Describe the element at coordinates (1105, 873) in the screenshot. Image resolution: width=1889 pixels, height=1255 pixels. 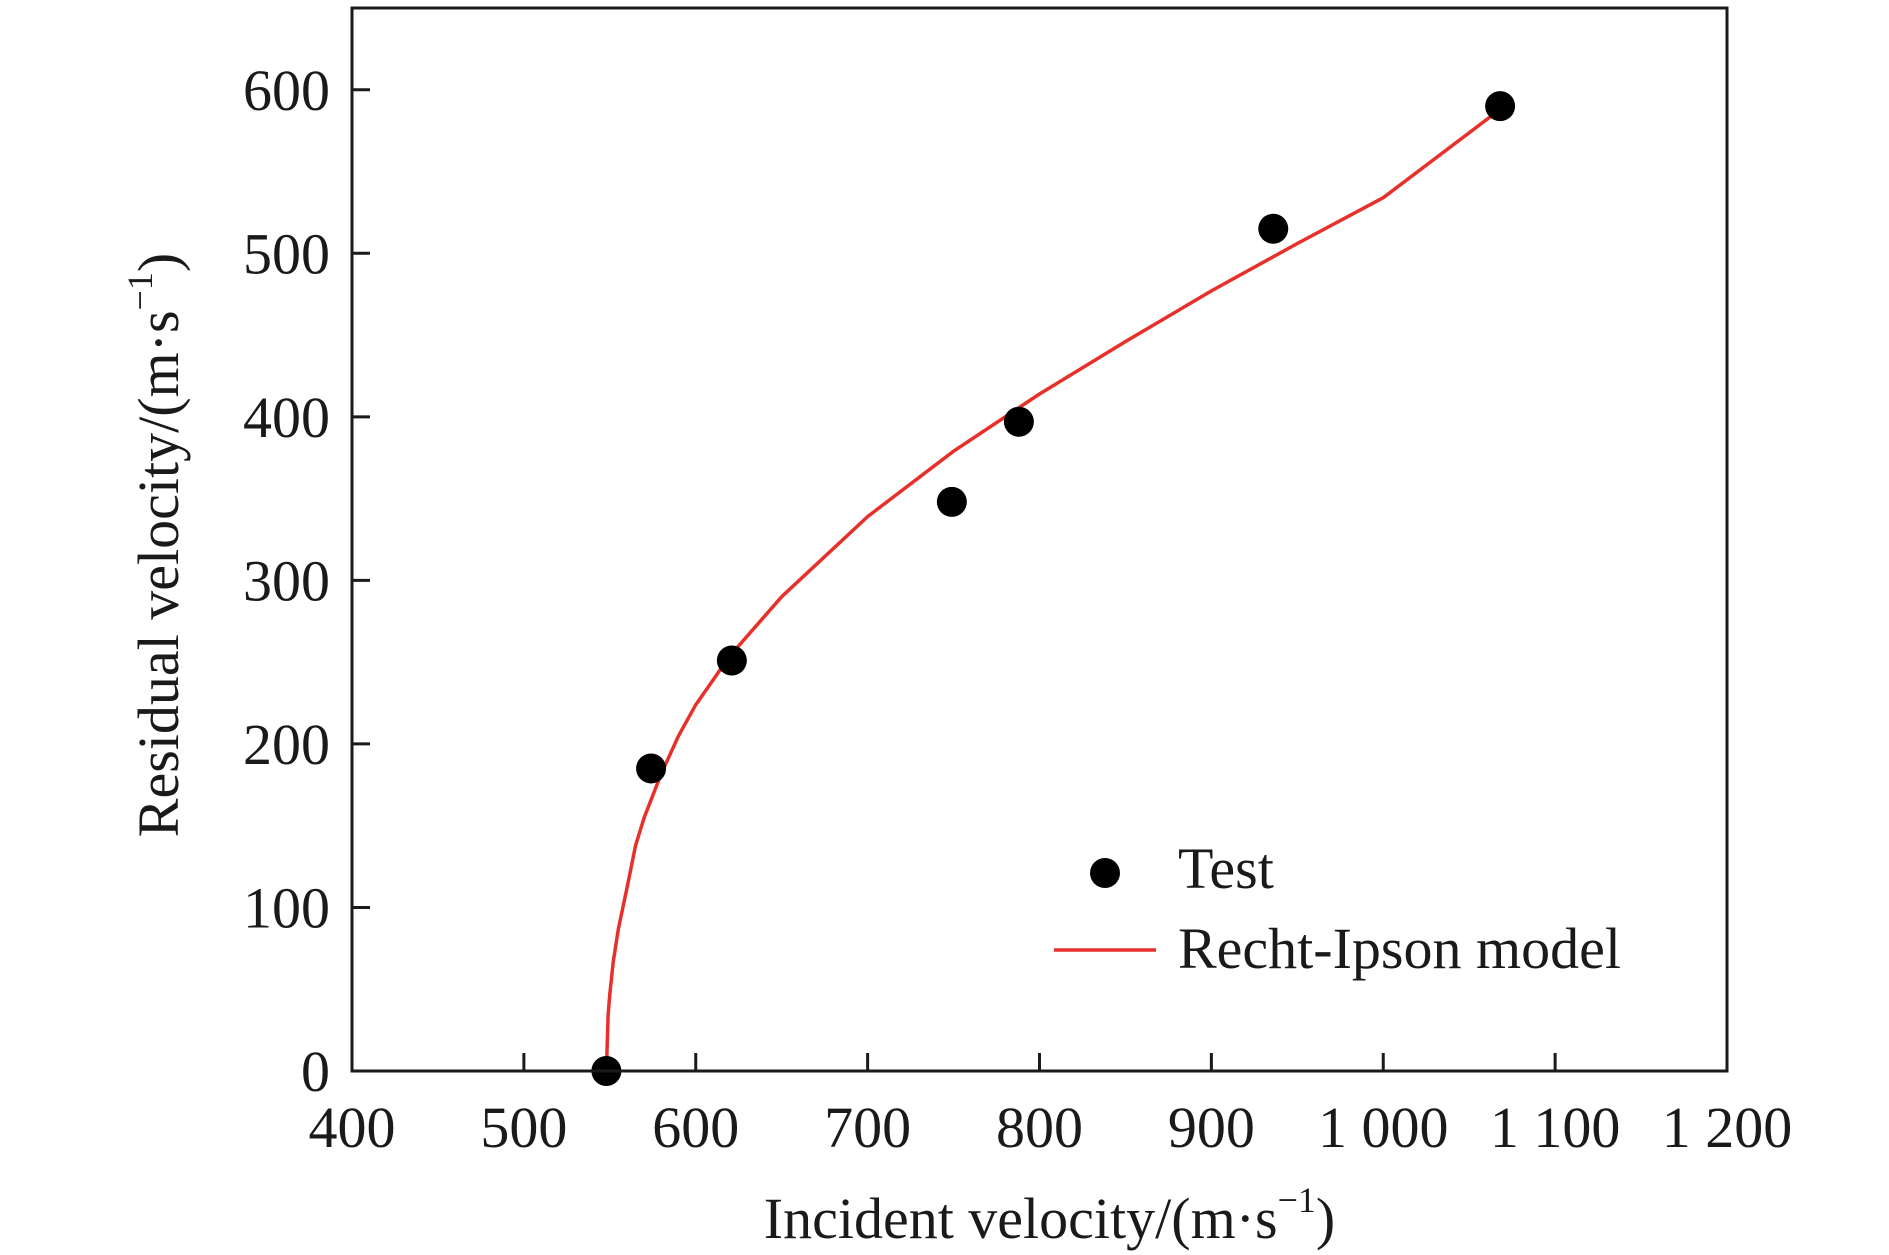
I see `legend-test-marker` at that location.